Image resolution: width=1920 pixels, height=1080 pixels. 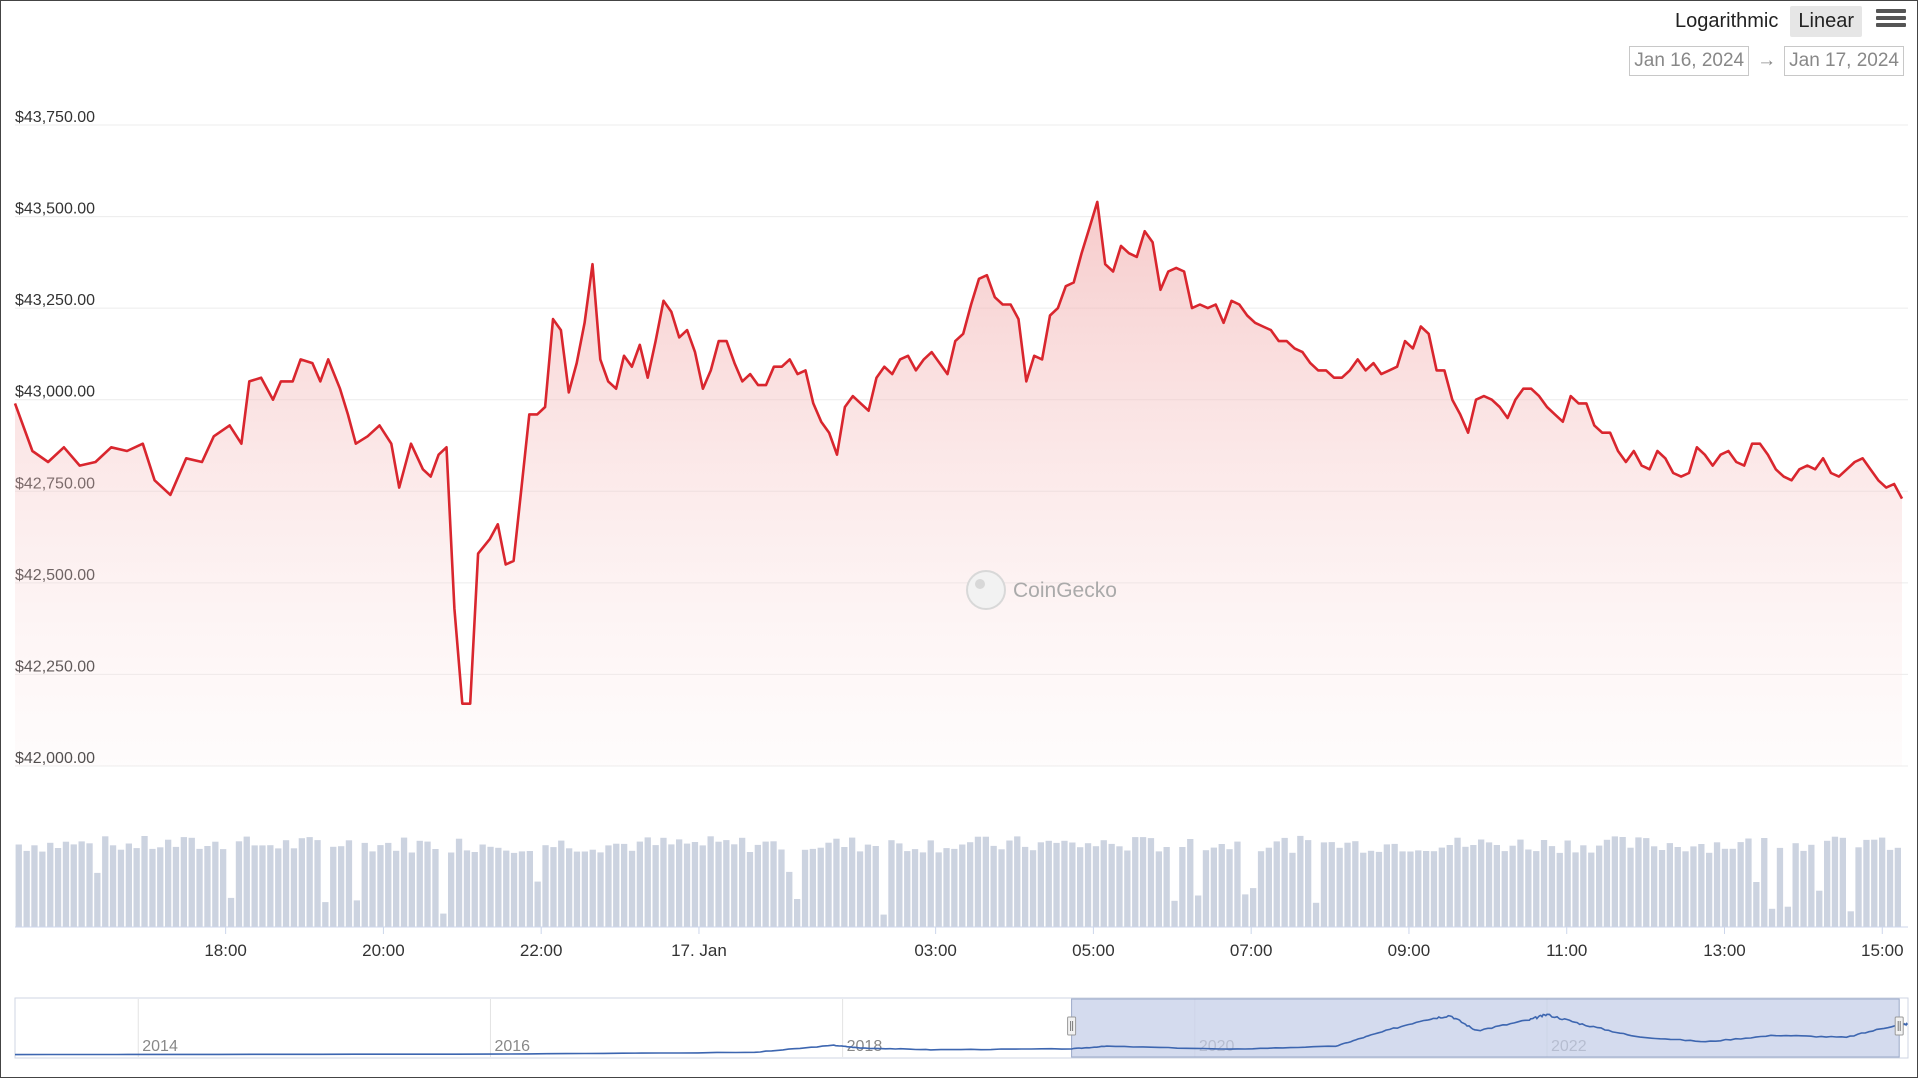 What do you see at coordinates (1485, 1028) in the screenshot?
I see `navigator-selected-window` at bounding box center [1485, 1028].